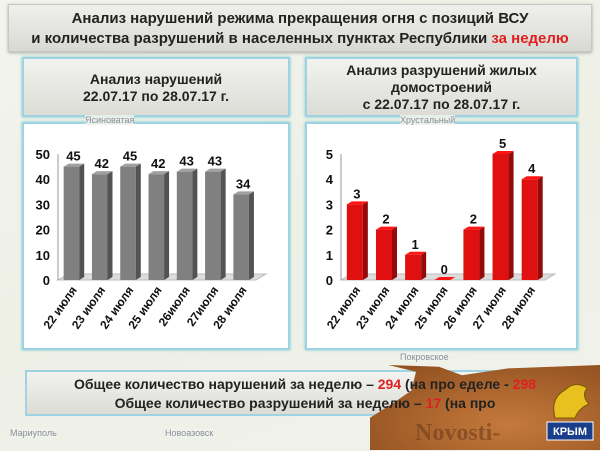  Describe the element at coordinates (189, 433) in the screenshot. I see `map-label: Новоазовск` at that location.